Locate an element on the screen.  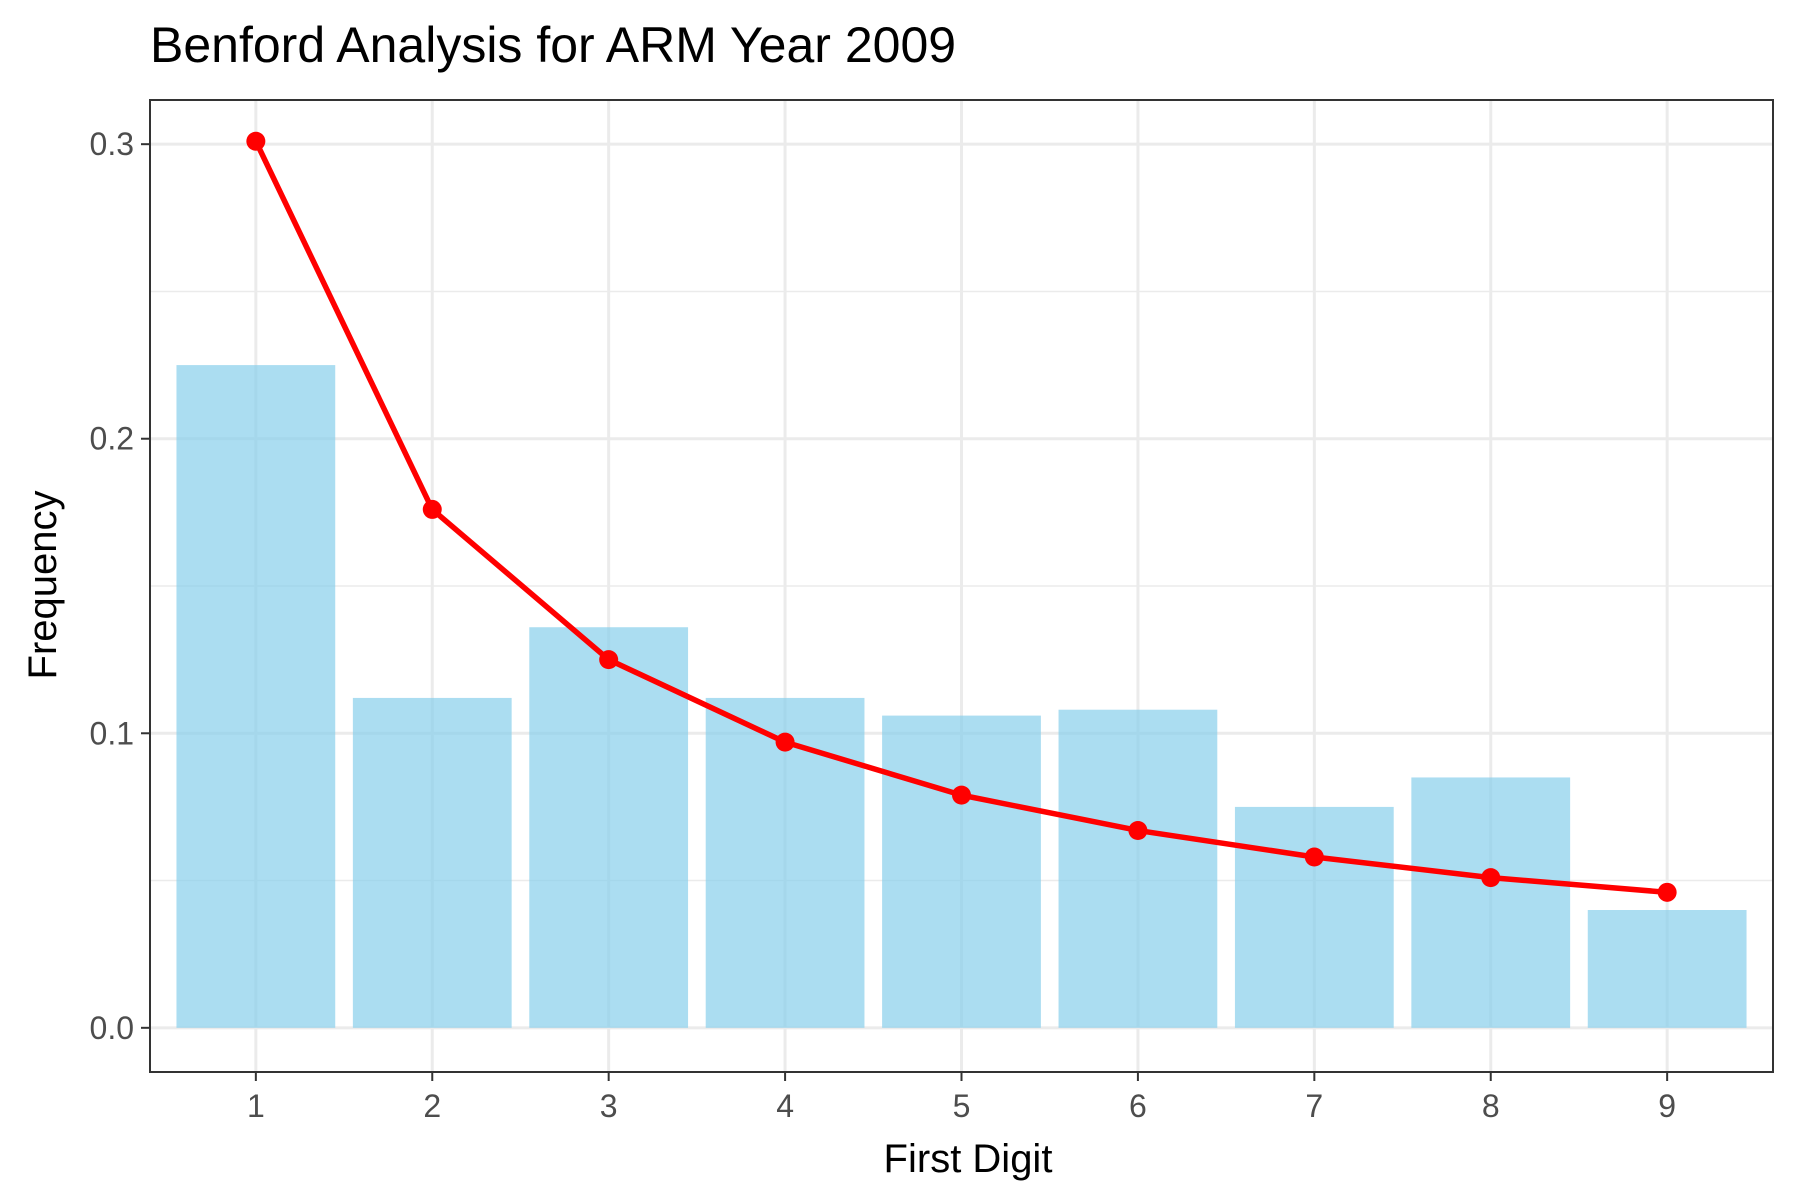
y-axis-title: Frequency is located at coordinates (43, 585).